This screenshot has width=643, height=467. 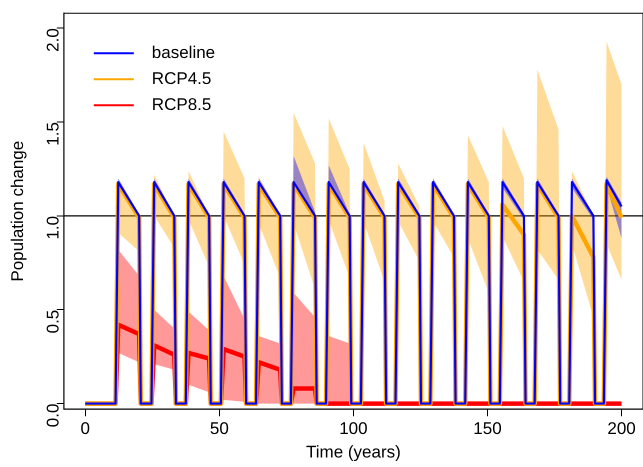 What do you see at coordinates (621, 428) in the screenshot?
I see `x-tick-label: 200` at bounding box center [621, 428].